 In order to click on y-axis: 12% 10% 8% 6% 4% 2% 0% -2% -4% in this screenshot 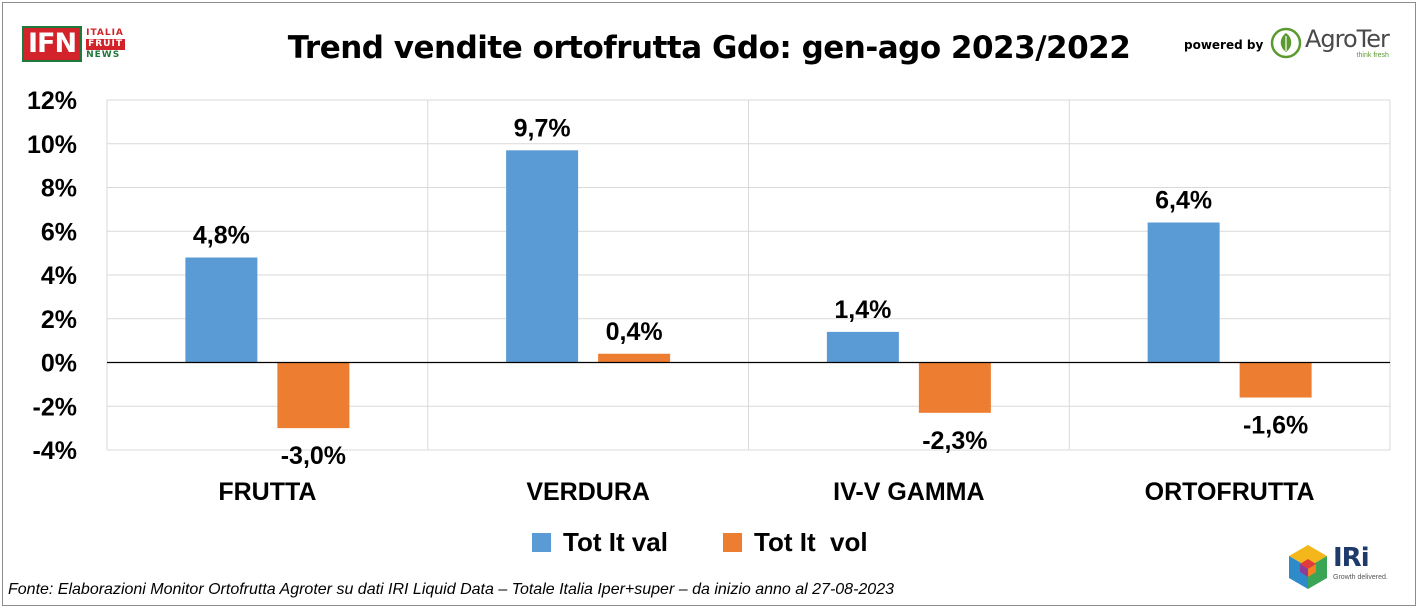, I will do `click(52, 276)`.